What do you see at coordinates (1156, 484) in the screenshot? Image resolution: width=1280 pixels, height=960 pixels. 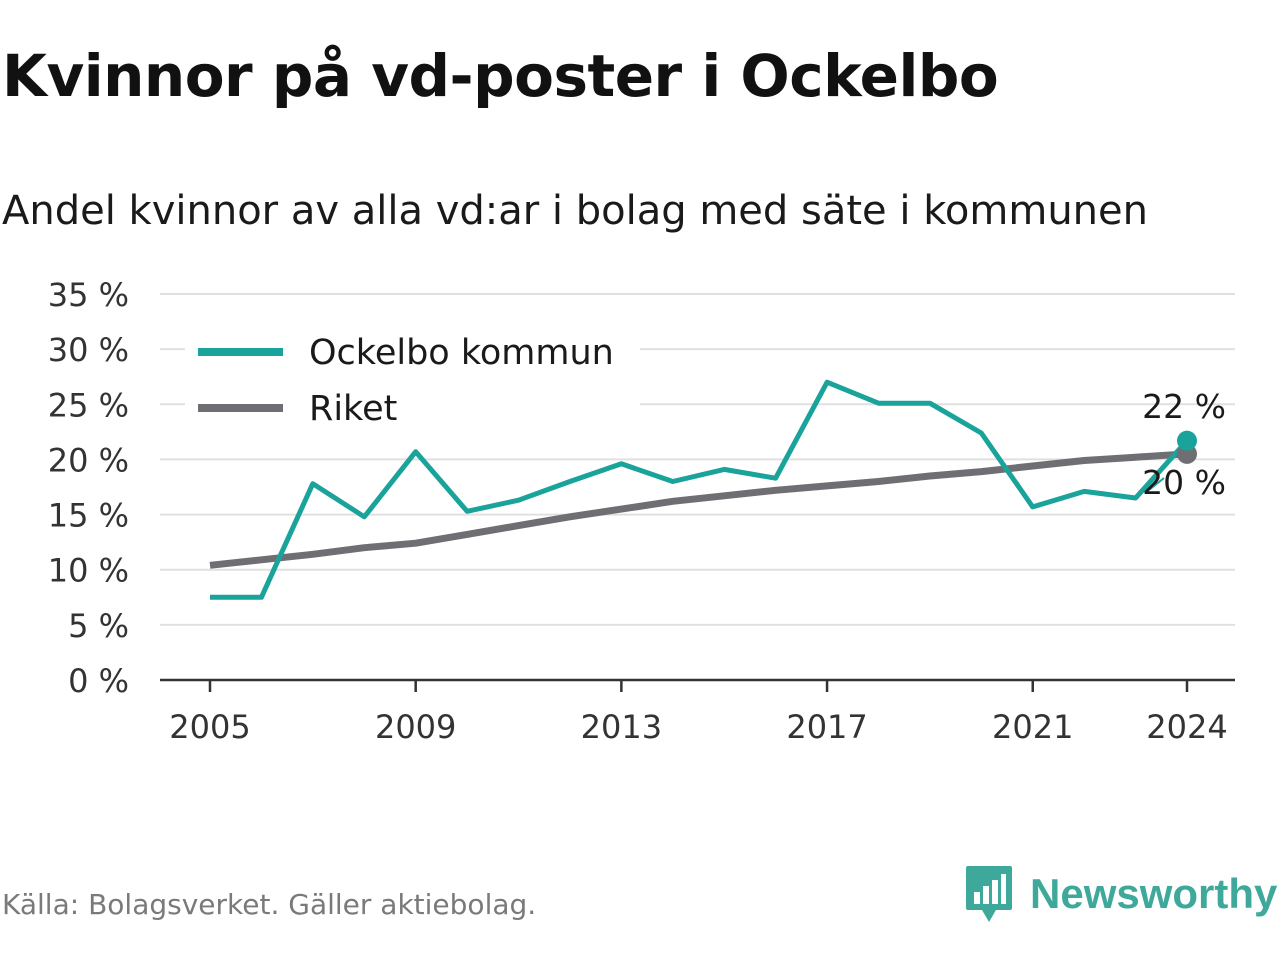 I see `end-label-leader` at bounding box center [1156, 484].